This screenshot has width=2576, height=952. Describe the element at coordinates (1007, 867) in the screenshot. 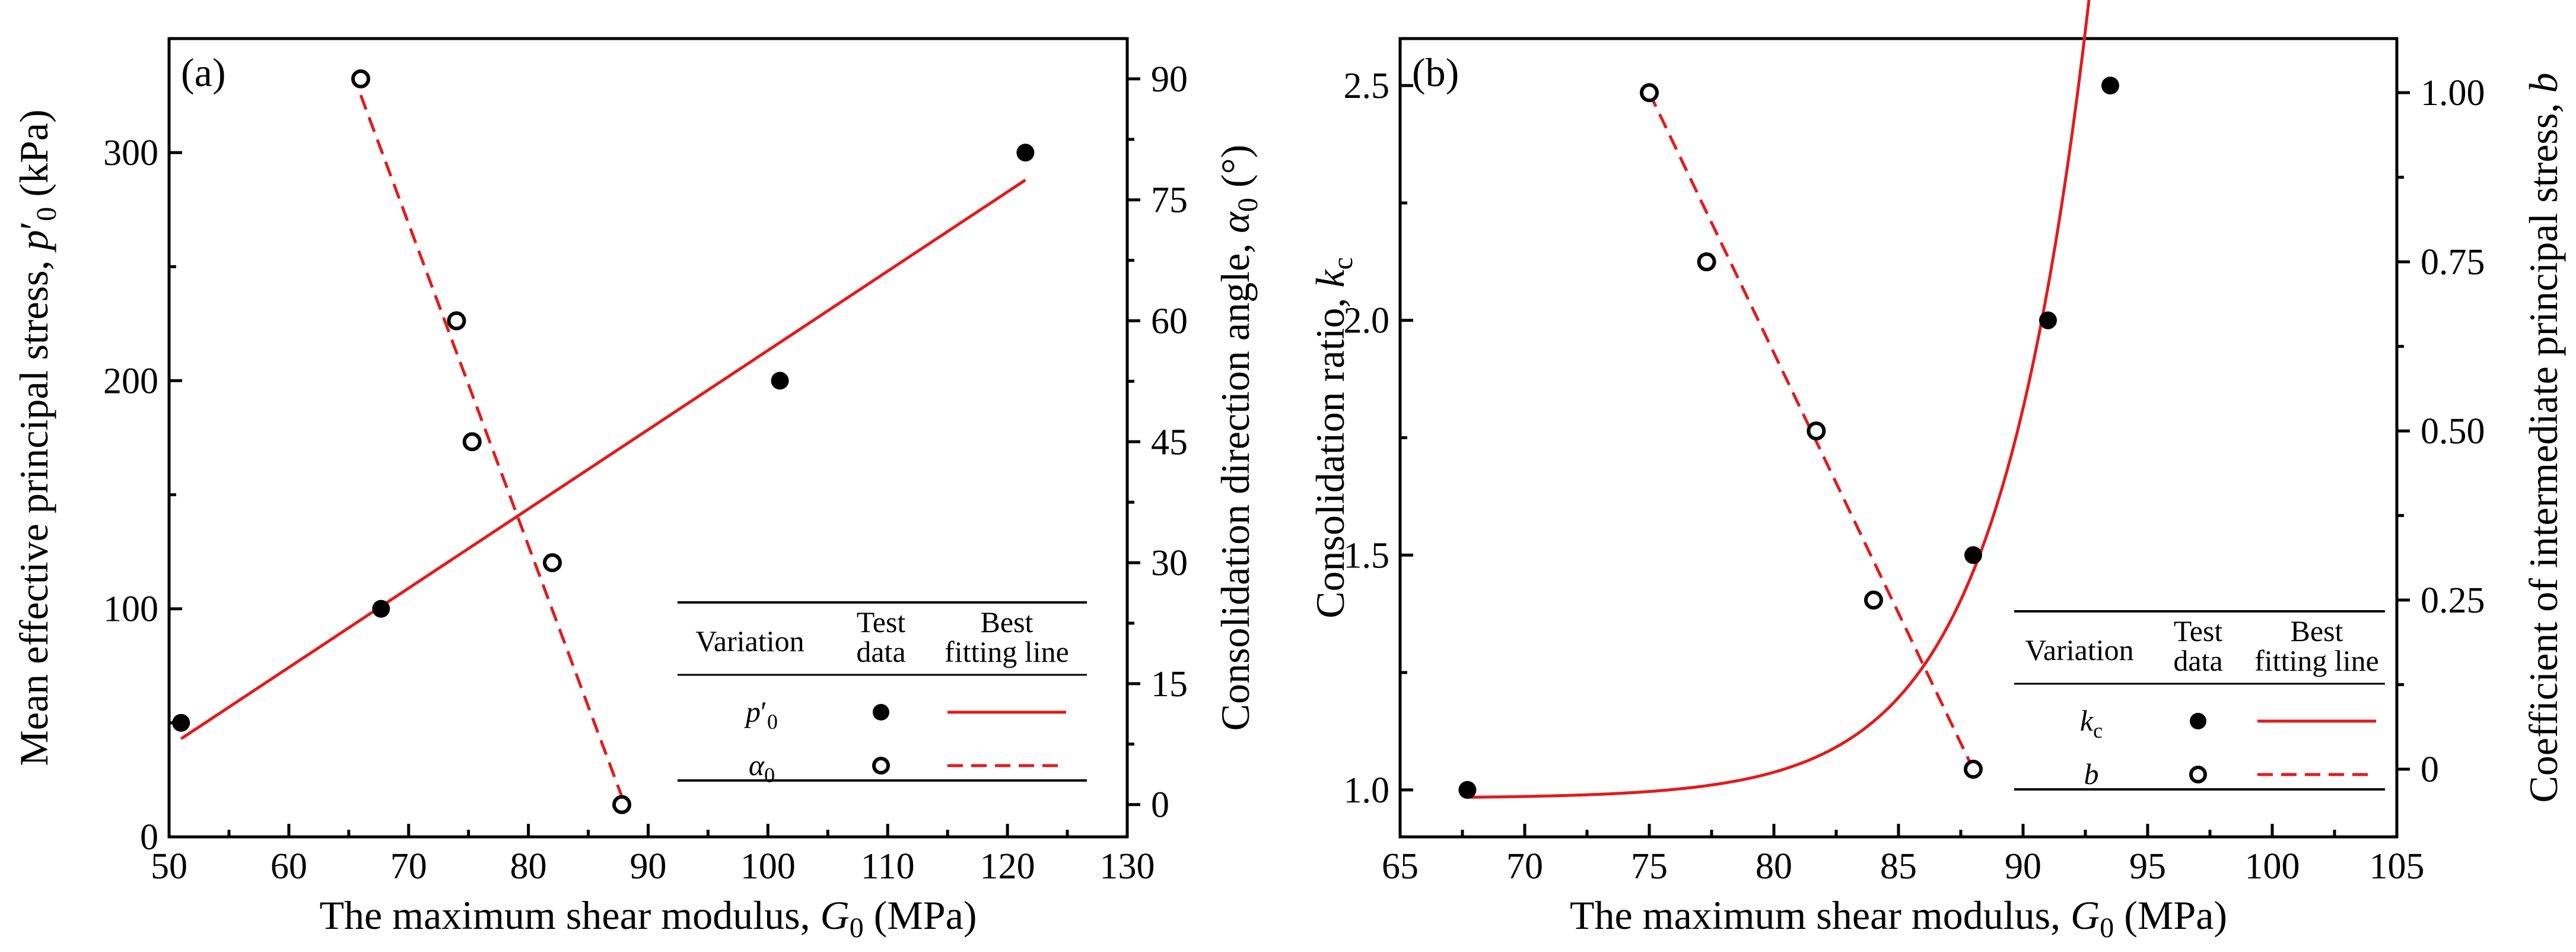

I see `x-tick-label: 120` at that location.